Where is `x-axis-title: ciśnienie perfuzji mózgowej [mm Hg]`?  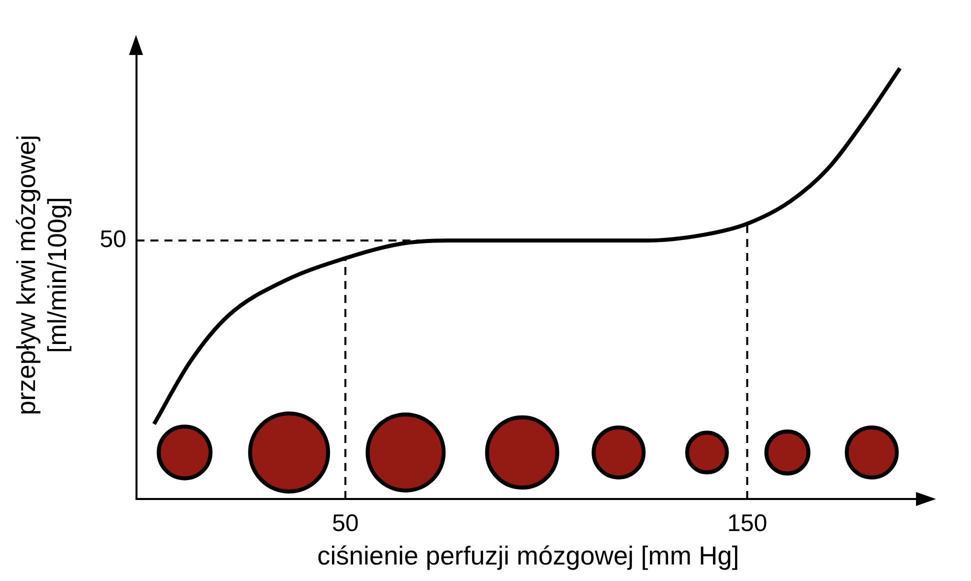
x-axis-title: ciśnienie perfuzji mózgowej [mm Hg] is located at coordinates (528, 555).